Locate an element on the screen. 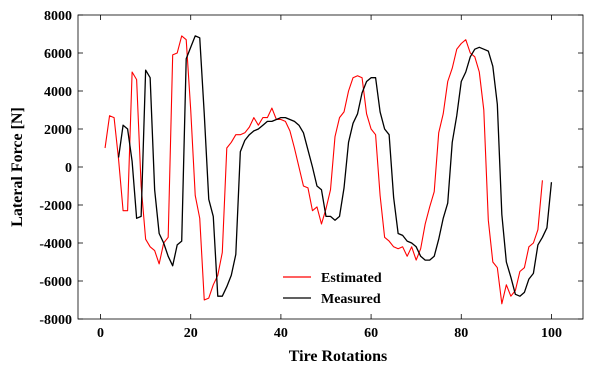 Image resolution: width=599 pixels, height=371 pixels. x-tick-label: 60 is located at coordinates (371, 333).